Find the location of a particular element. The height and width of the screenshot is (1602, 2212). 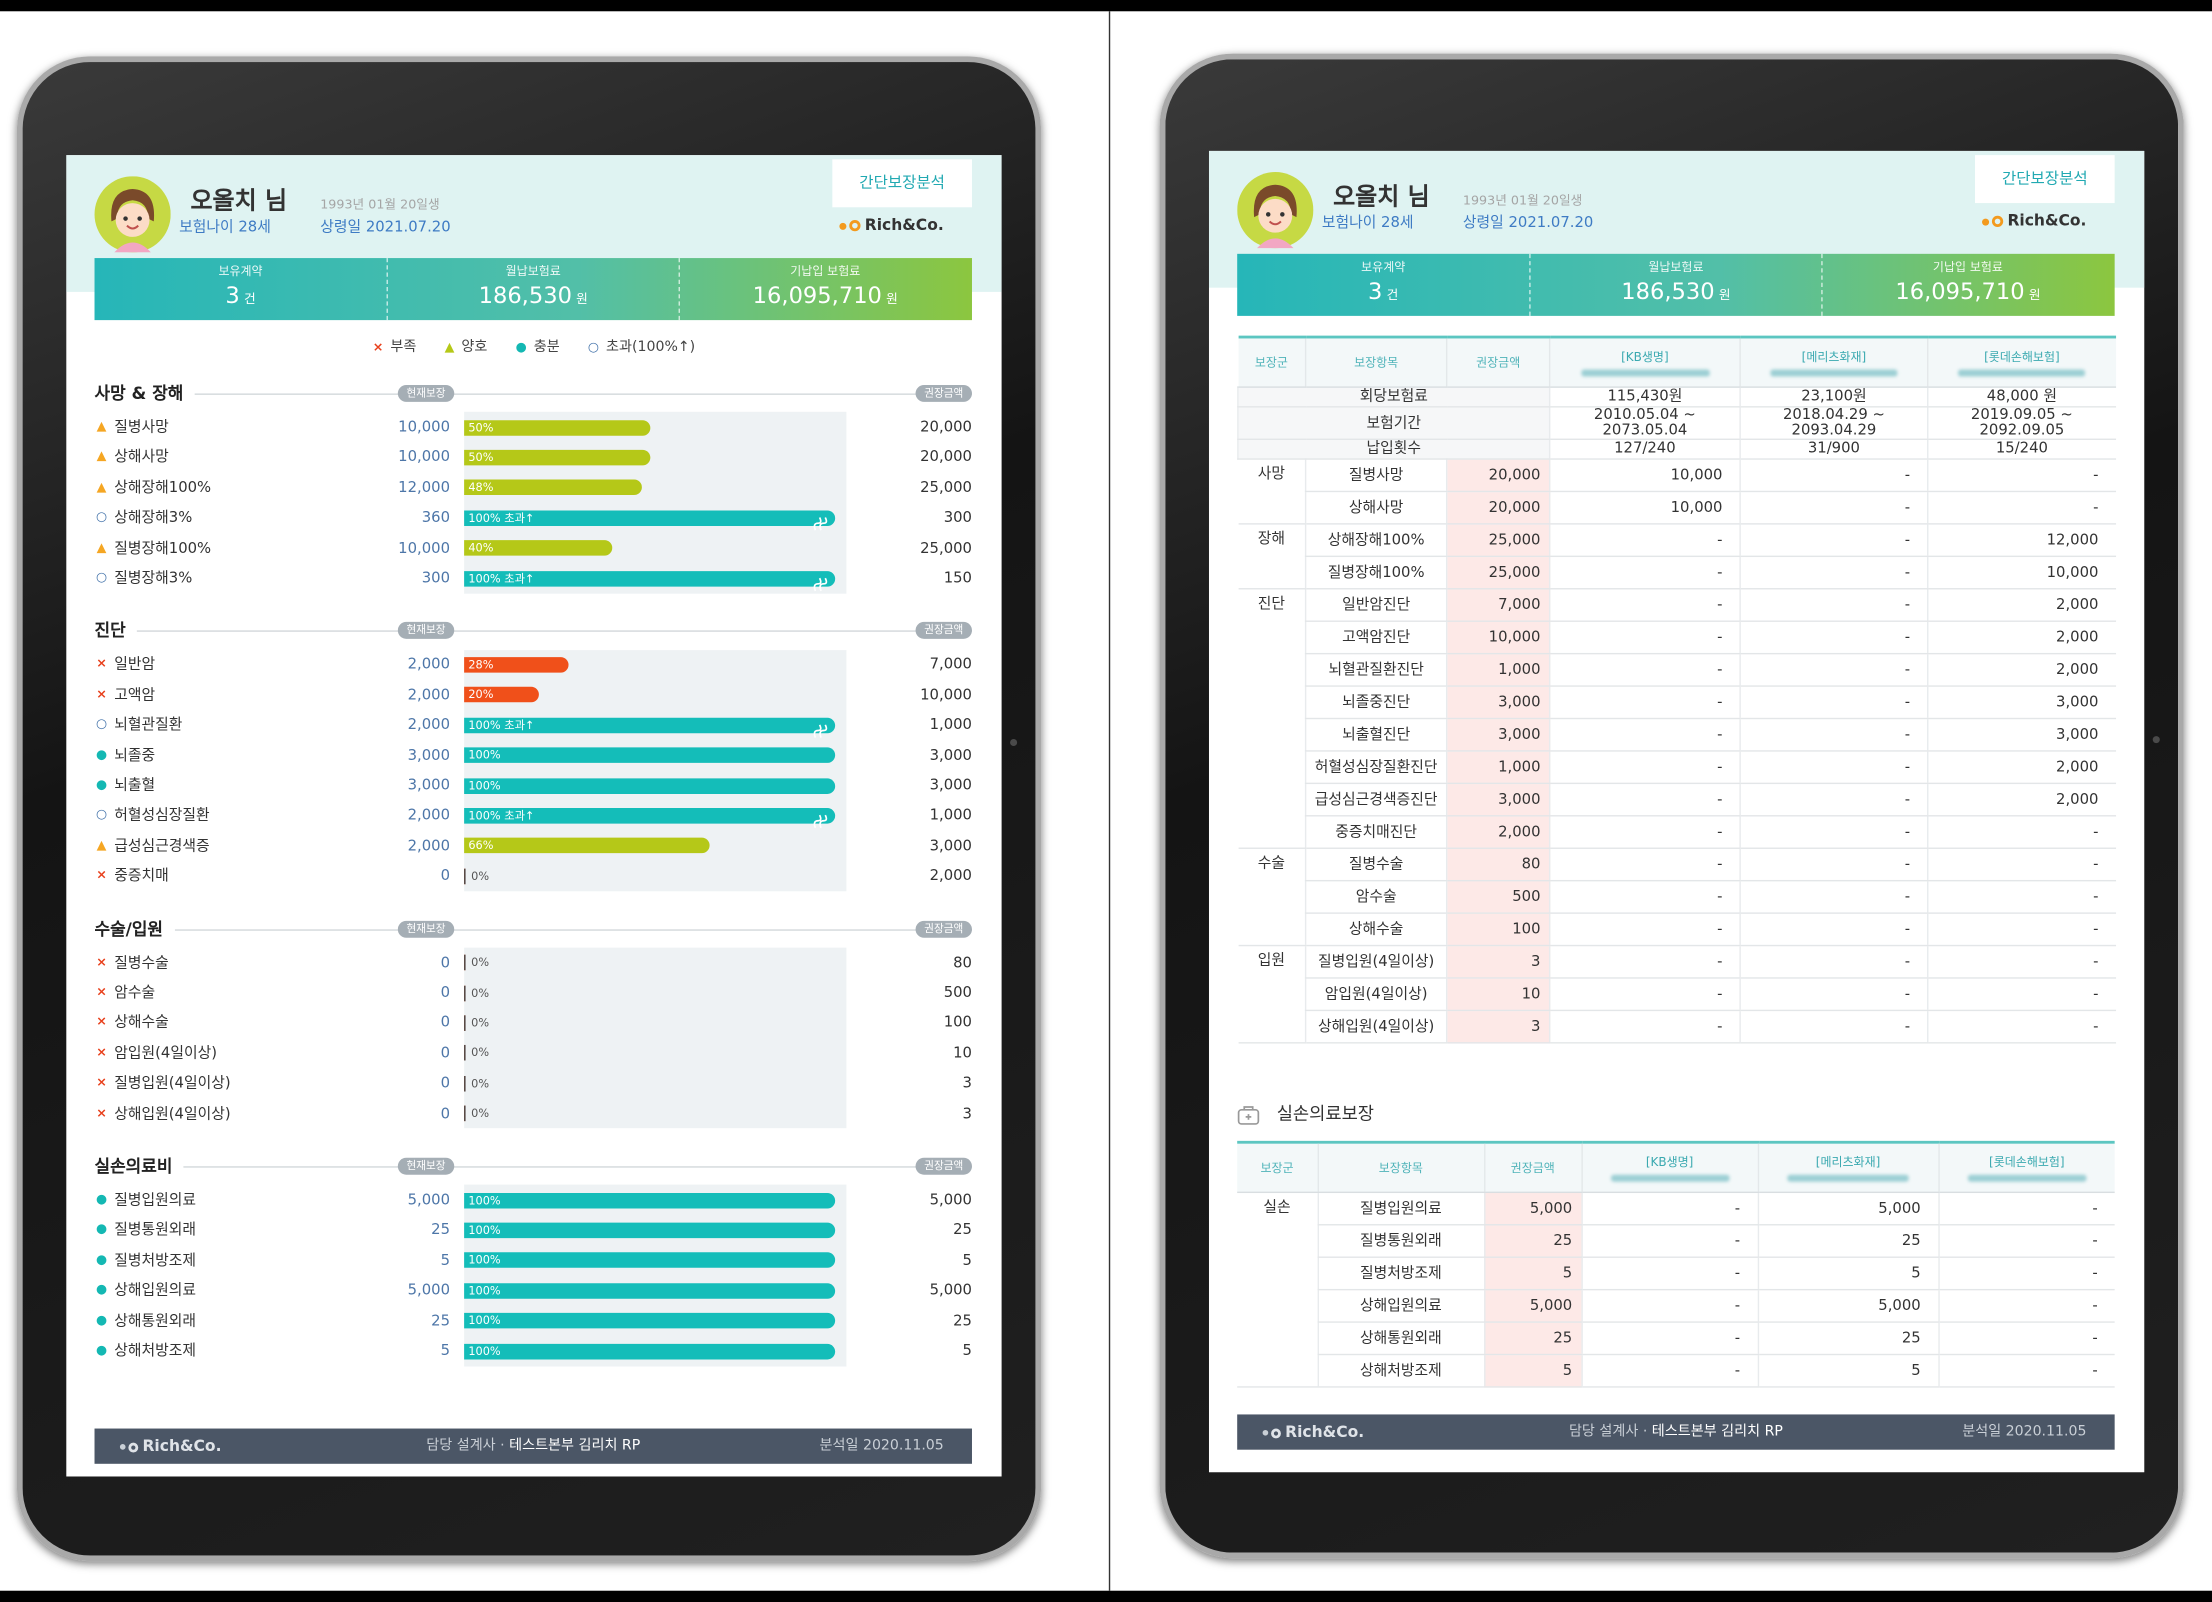

legend-item: ○ 초과(100%↑) is located at coordinates (641, 348).